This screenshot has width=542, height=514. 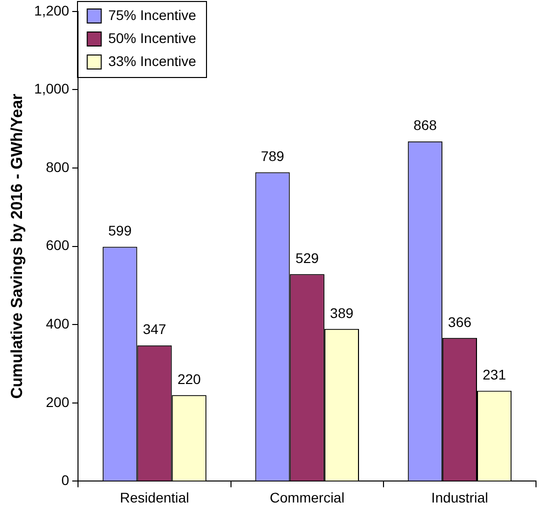 I want to click on data-label: 599, so click(x=120, y=230).